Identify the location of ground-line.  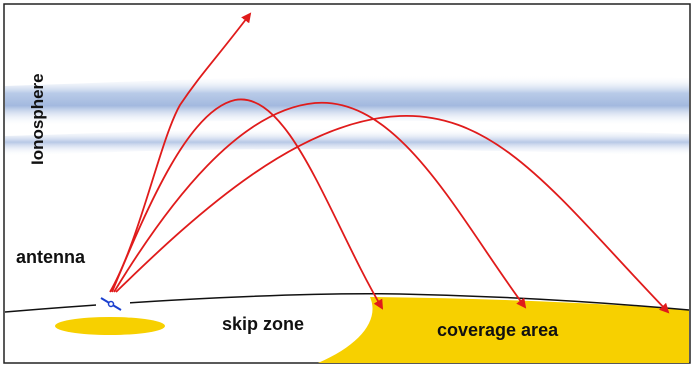
(347, 302).